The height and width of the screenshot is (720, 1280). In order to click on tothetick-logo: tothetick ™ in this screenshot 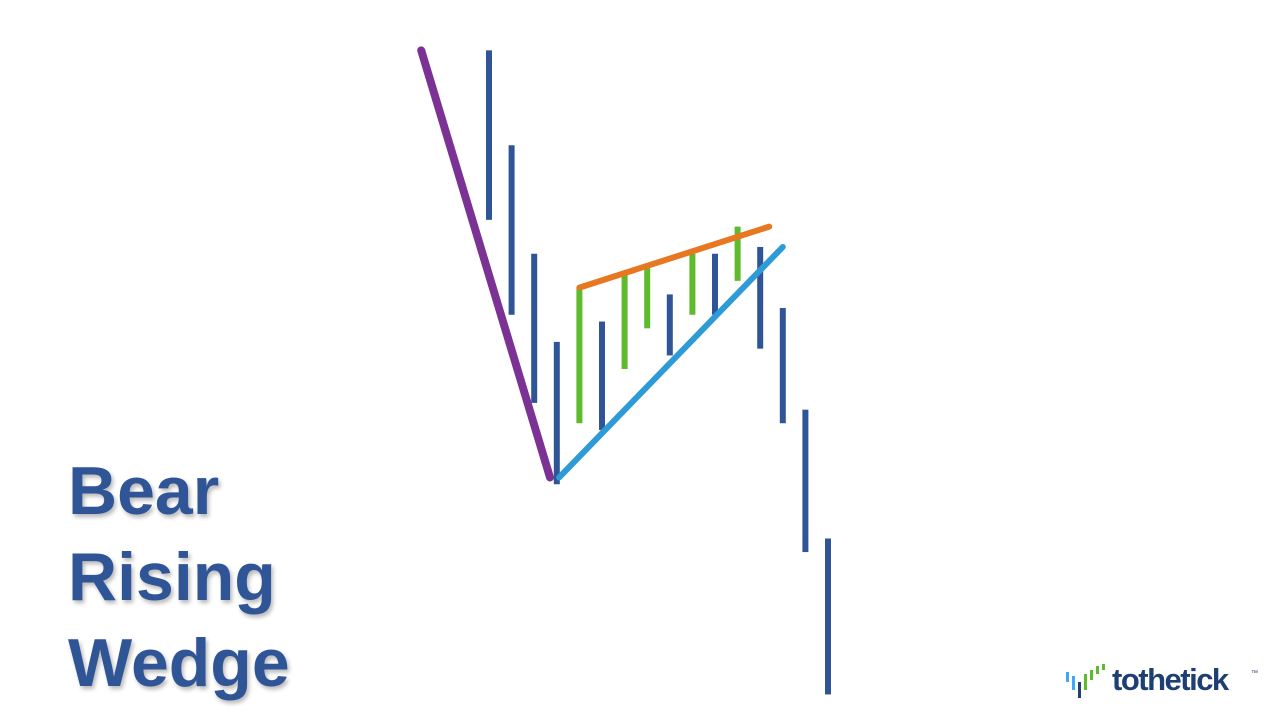, I will do `click(1164, 682)`.